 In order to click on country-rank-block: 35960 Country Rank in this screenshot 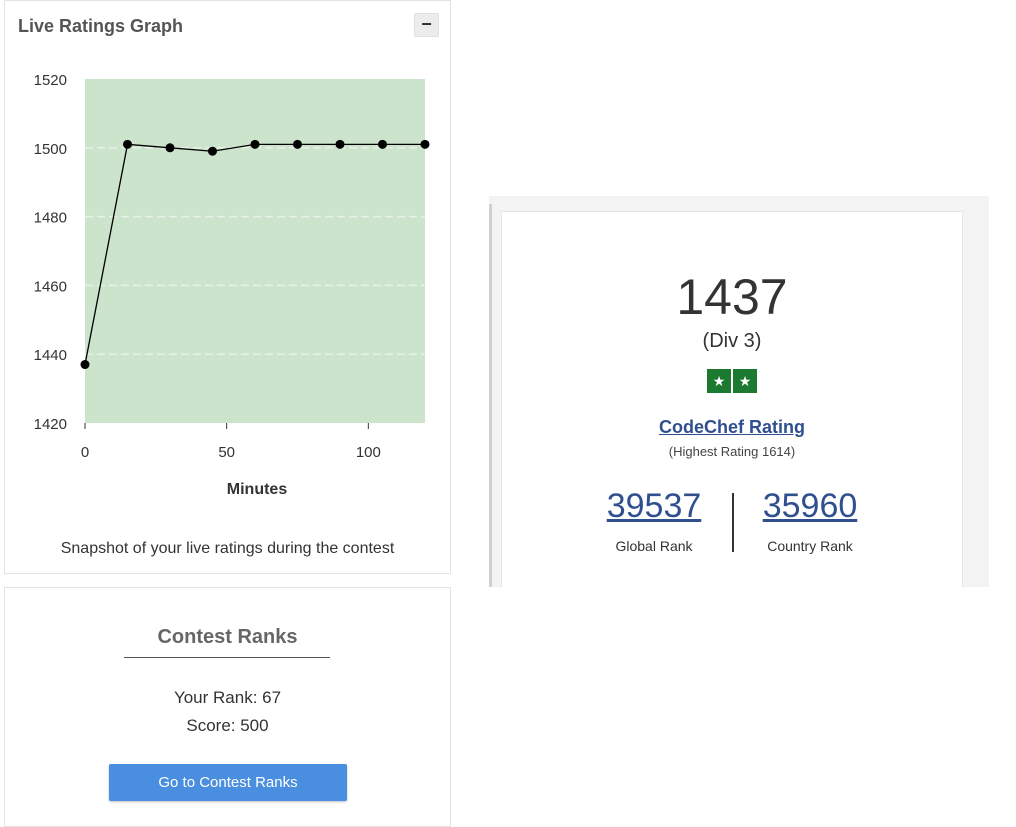, I will do `click(810, 520)`.